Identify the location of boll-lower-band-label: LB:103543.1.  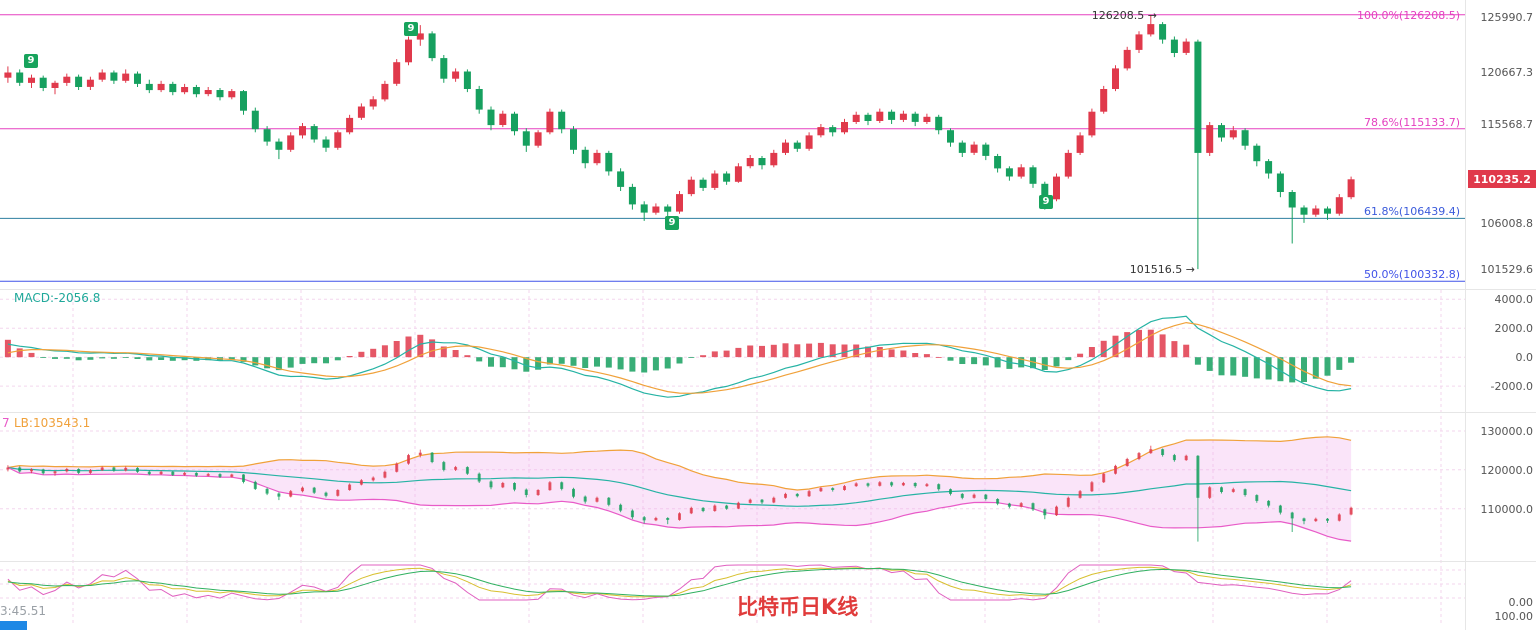
(52, 423).